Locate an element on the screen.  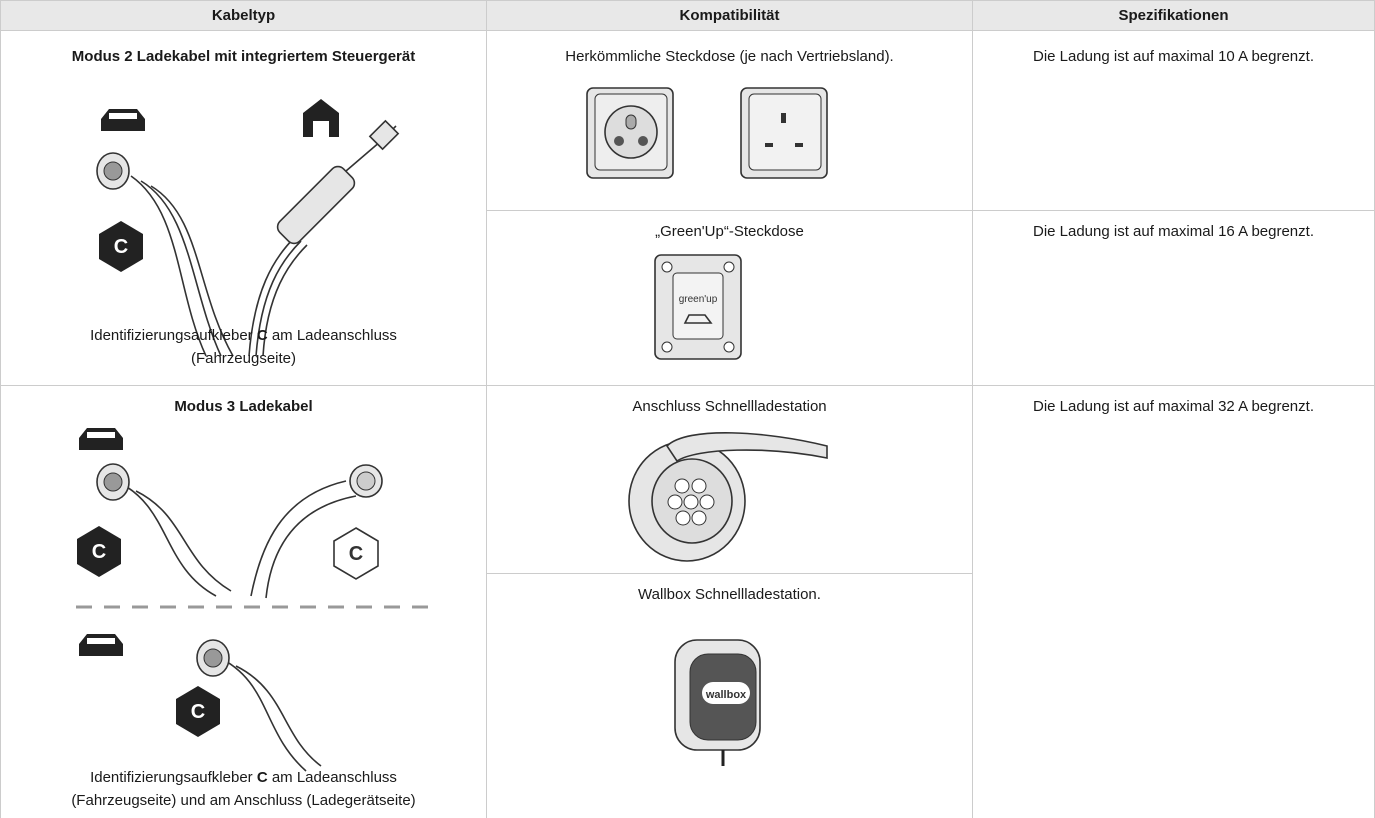
compat-label: Wallbox Schnellladestation. is located at coordinates (729, 594).